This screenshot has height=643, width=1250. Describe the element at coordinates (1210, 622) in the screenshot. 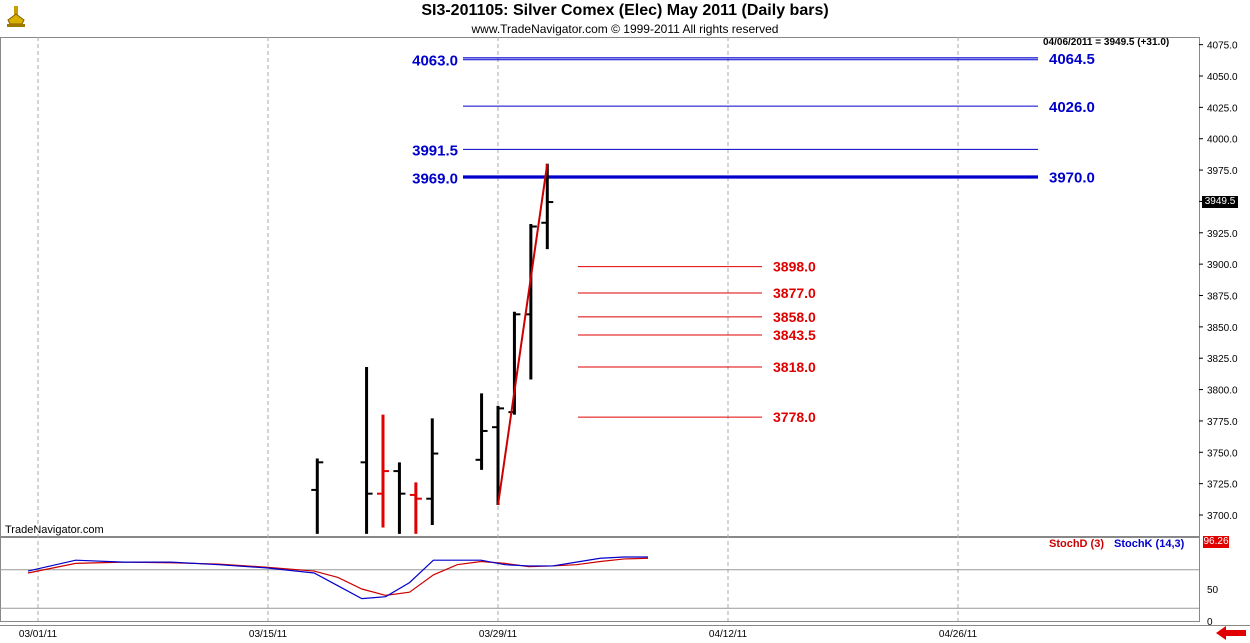

I see `oscillator-tick-label: 0` at that location.